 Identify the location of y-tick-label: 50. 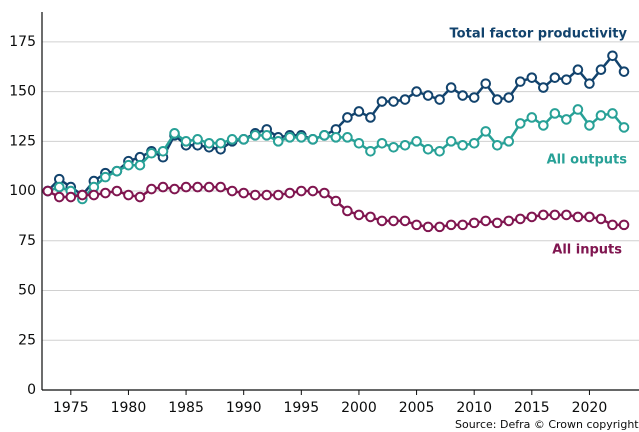
(27, 291).